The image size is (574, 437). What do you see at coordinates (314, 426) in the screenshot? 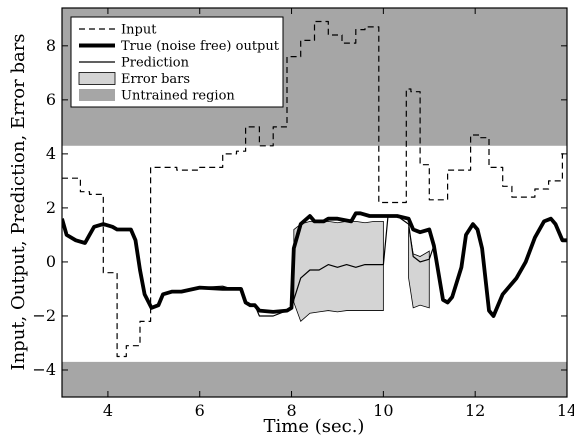
I see `x-axis-label: Time (sec.)` at bounding box center [314, 426].